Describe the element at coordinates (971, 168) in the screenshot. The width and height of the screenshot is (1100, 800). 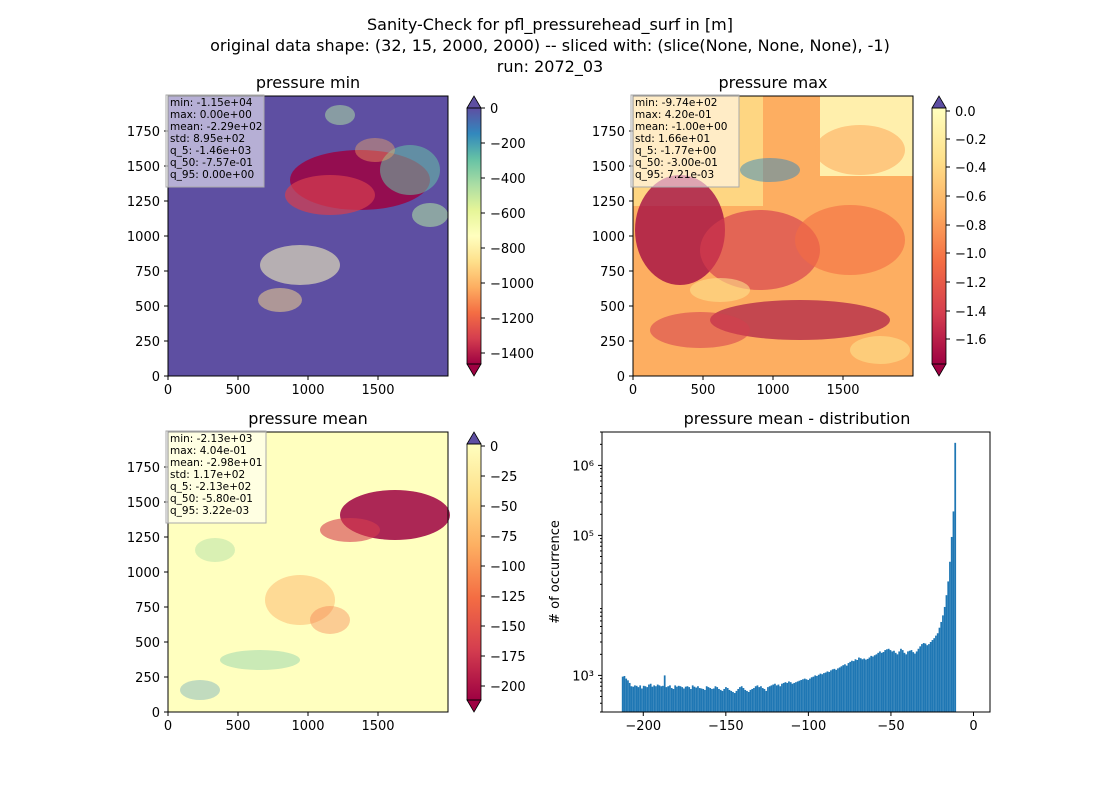
I see `svg-text: −0.4` at that location.